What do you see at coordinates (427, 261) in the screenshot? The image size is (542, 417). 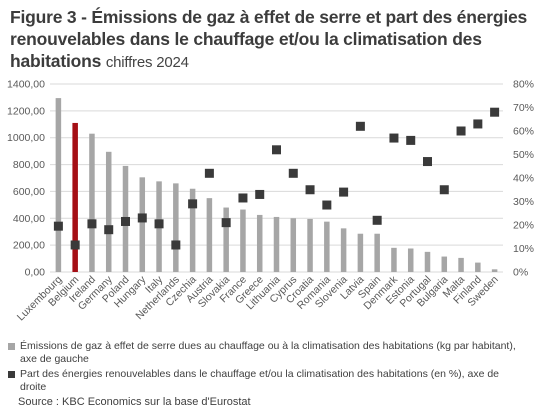 I see `bar-portugal` at bounding box center [427, 261].